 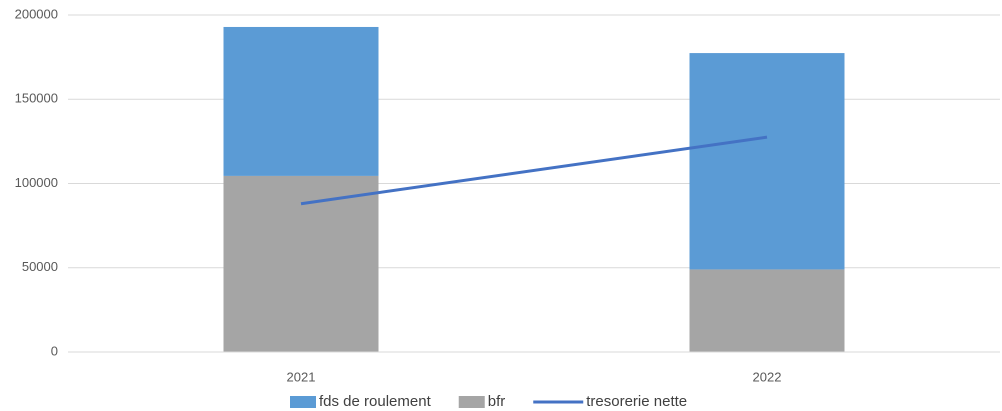 What do you see at coordinates (375, 401) in the screenshot?
I see `legend-label: fds de roulement` at bounding box center [375, 401].